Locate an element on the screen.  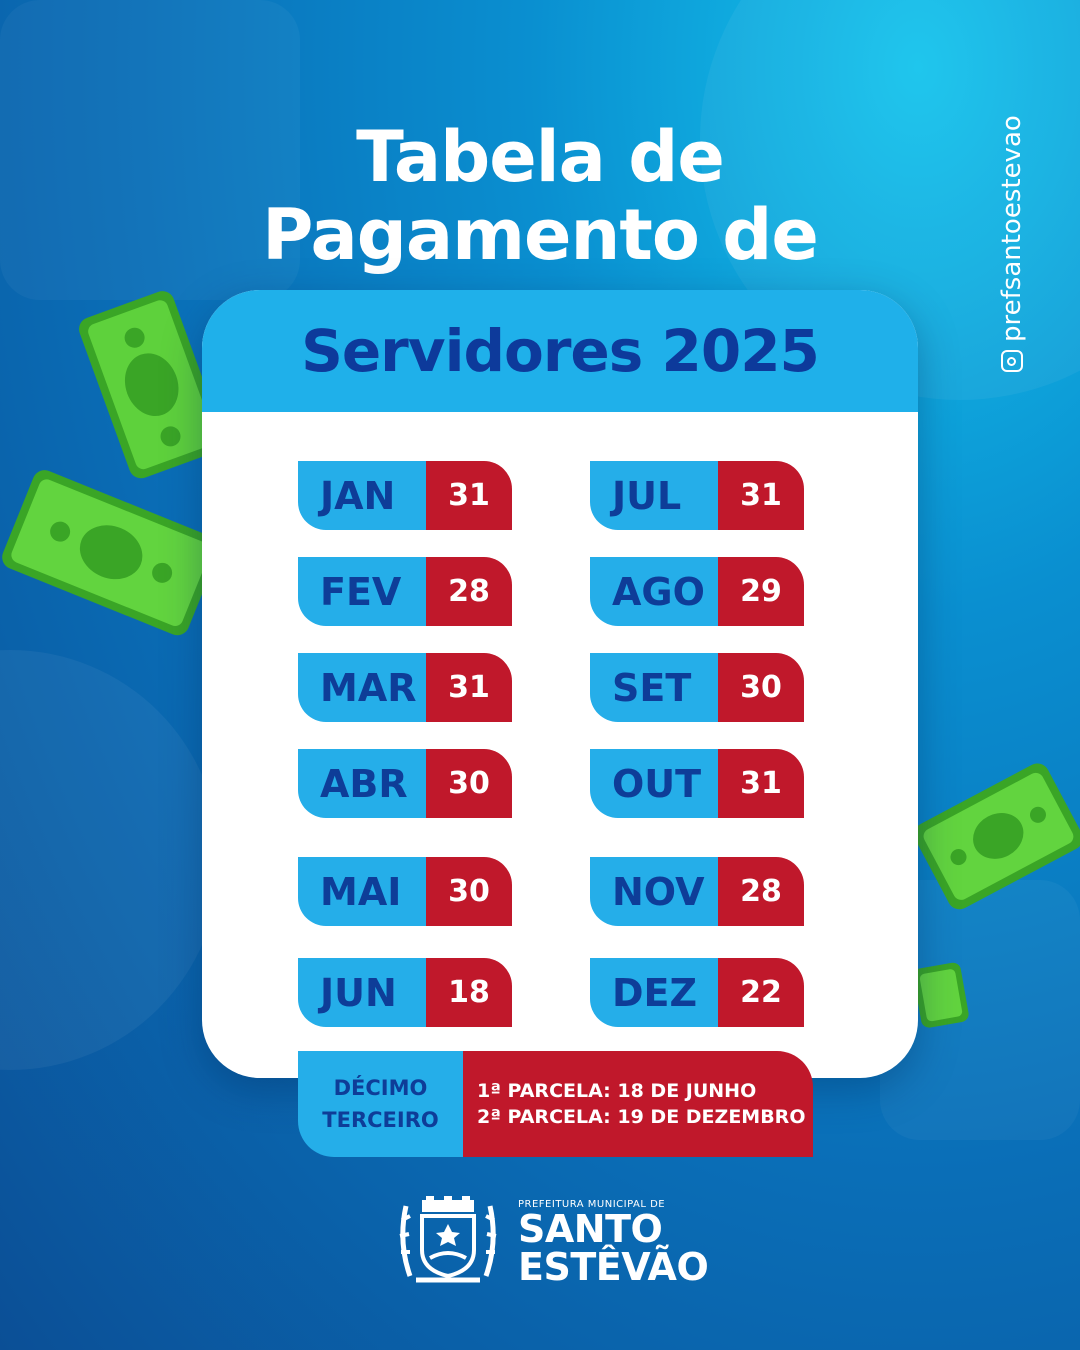
month-pill-jun: JUN 18 is located at coordinates (405, 992).